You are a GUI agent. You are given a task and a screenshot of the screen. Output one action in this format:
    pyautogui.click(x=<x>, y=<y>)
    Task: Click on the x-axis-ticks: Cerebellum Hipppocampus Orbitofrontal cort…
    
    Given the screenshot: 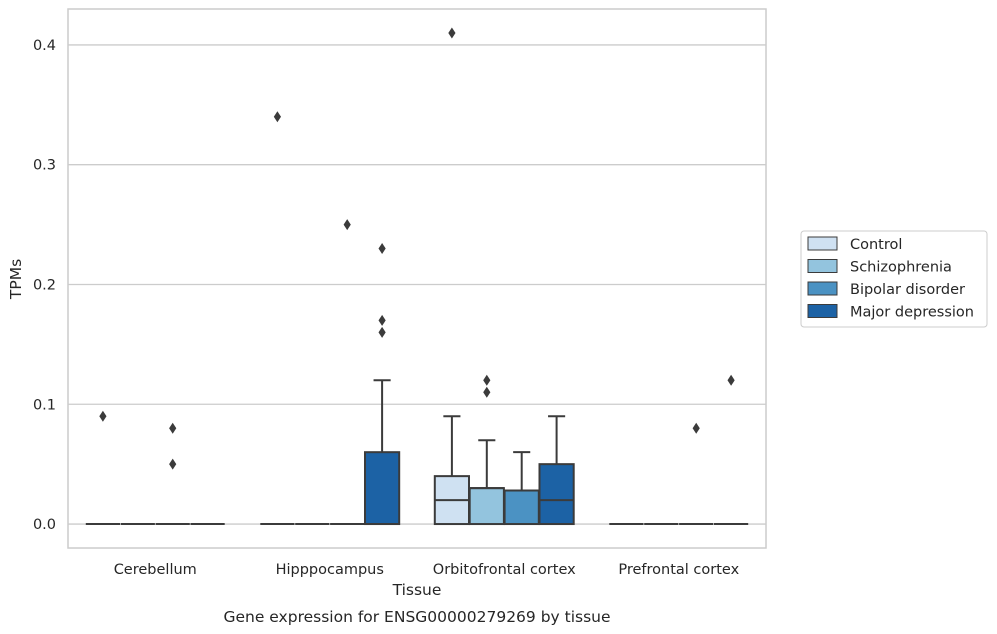 What is the action you would take?
    pyautogui.click(x=427, y=570)
    